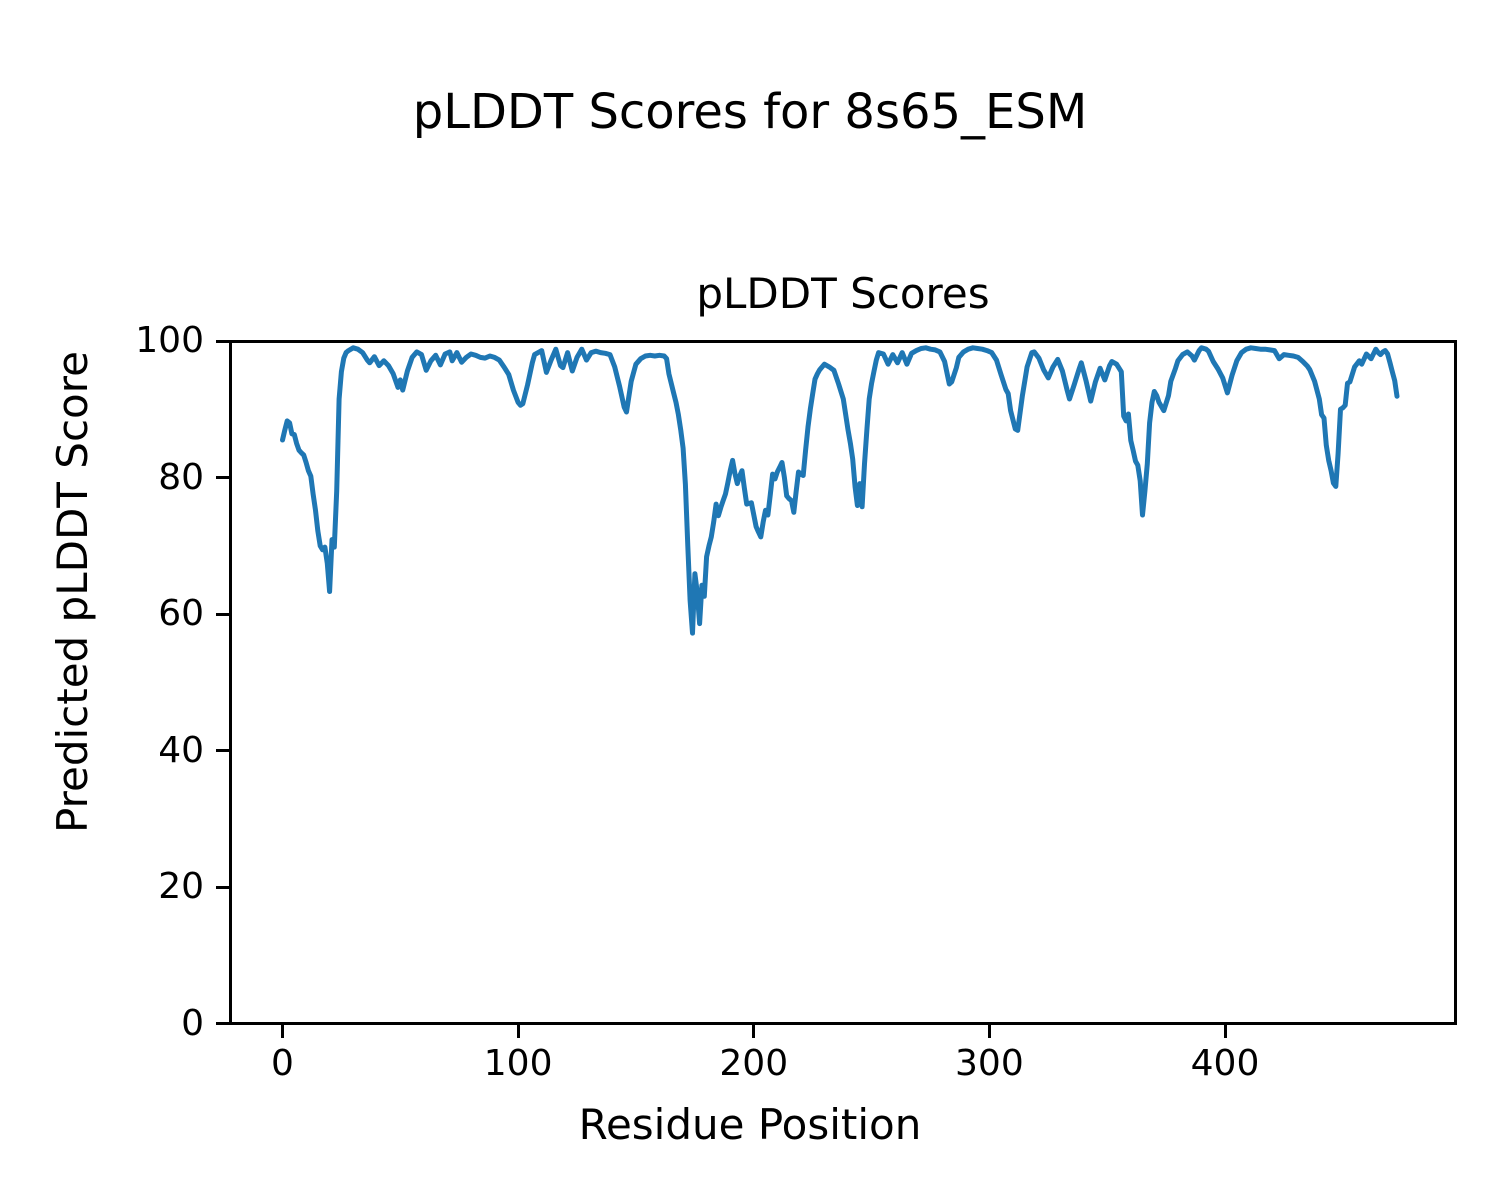 The width and height of the screenshot is (1500, 1200). Describe the element at coordinates (750, 1124) in the screenshot. I see `x-axis-label: Residue Position` at that location.